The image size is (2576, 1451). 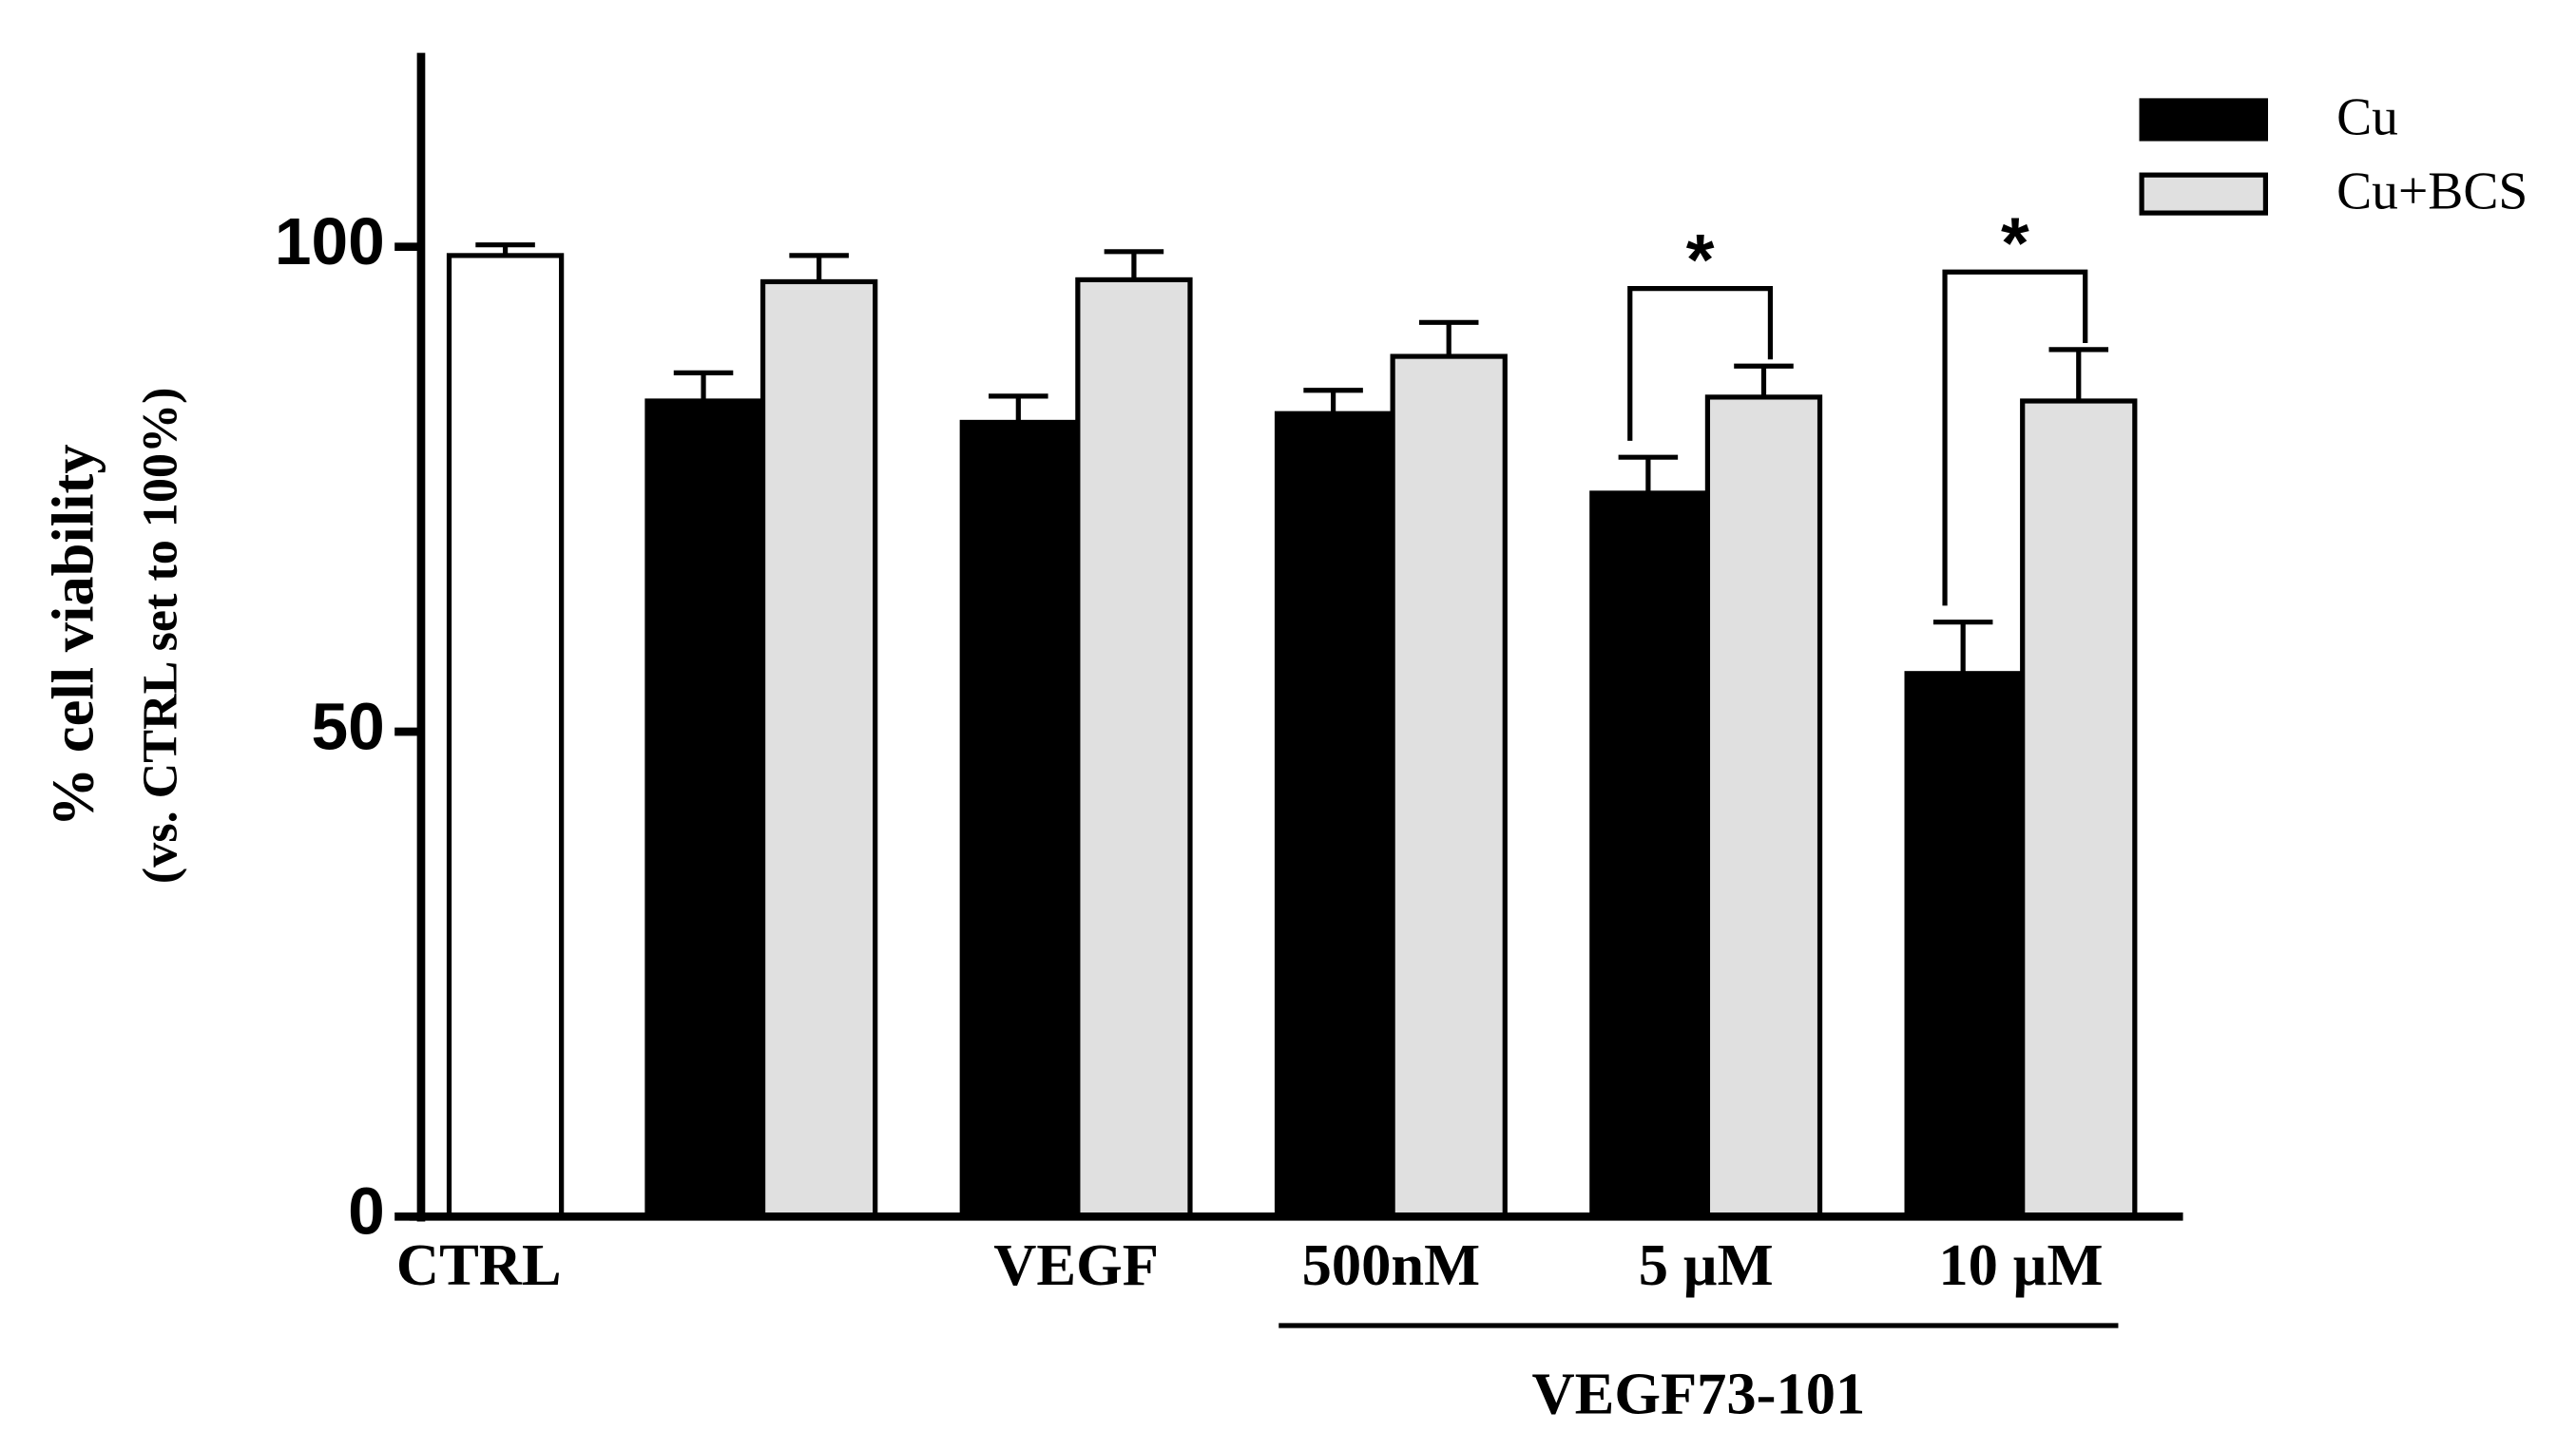 What do you see at coordinates (1391, 1264) in the screenshot?
I see `x-tick-label: 500nM` at bounding box center [1391, 1264].